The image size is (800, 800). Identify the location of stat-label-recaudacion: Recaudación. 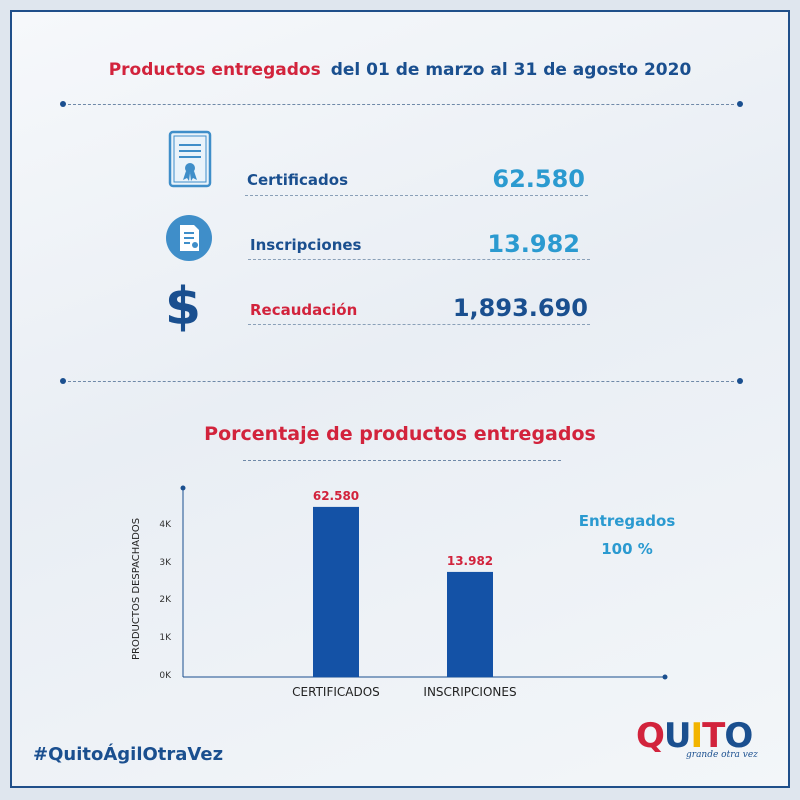
(304, 310).